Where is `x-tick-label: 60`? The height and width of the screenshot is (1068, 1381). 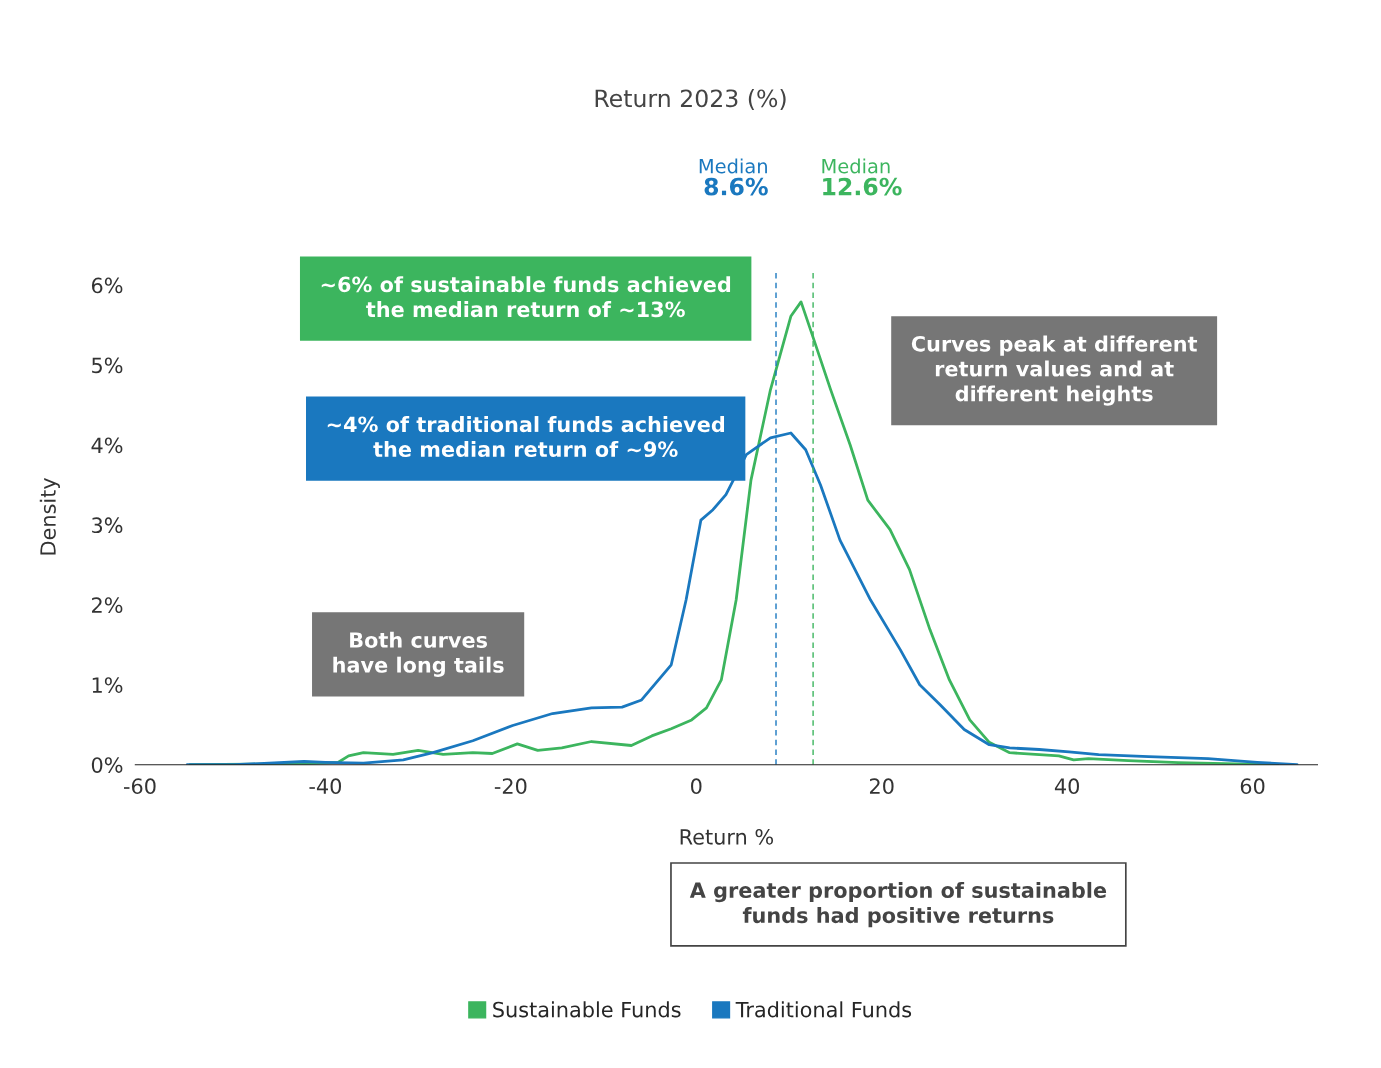 x-tick-label: 60 is located at coordinates (1252, 786).